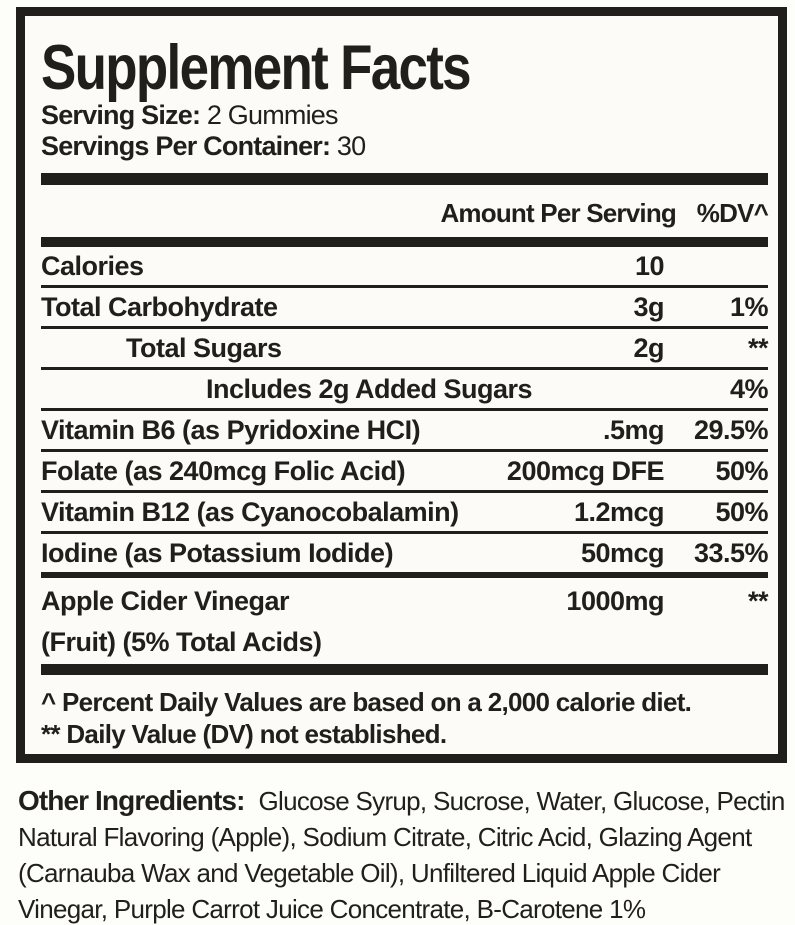  I want to click on separator-thick-top, so click(404, 179).